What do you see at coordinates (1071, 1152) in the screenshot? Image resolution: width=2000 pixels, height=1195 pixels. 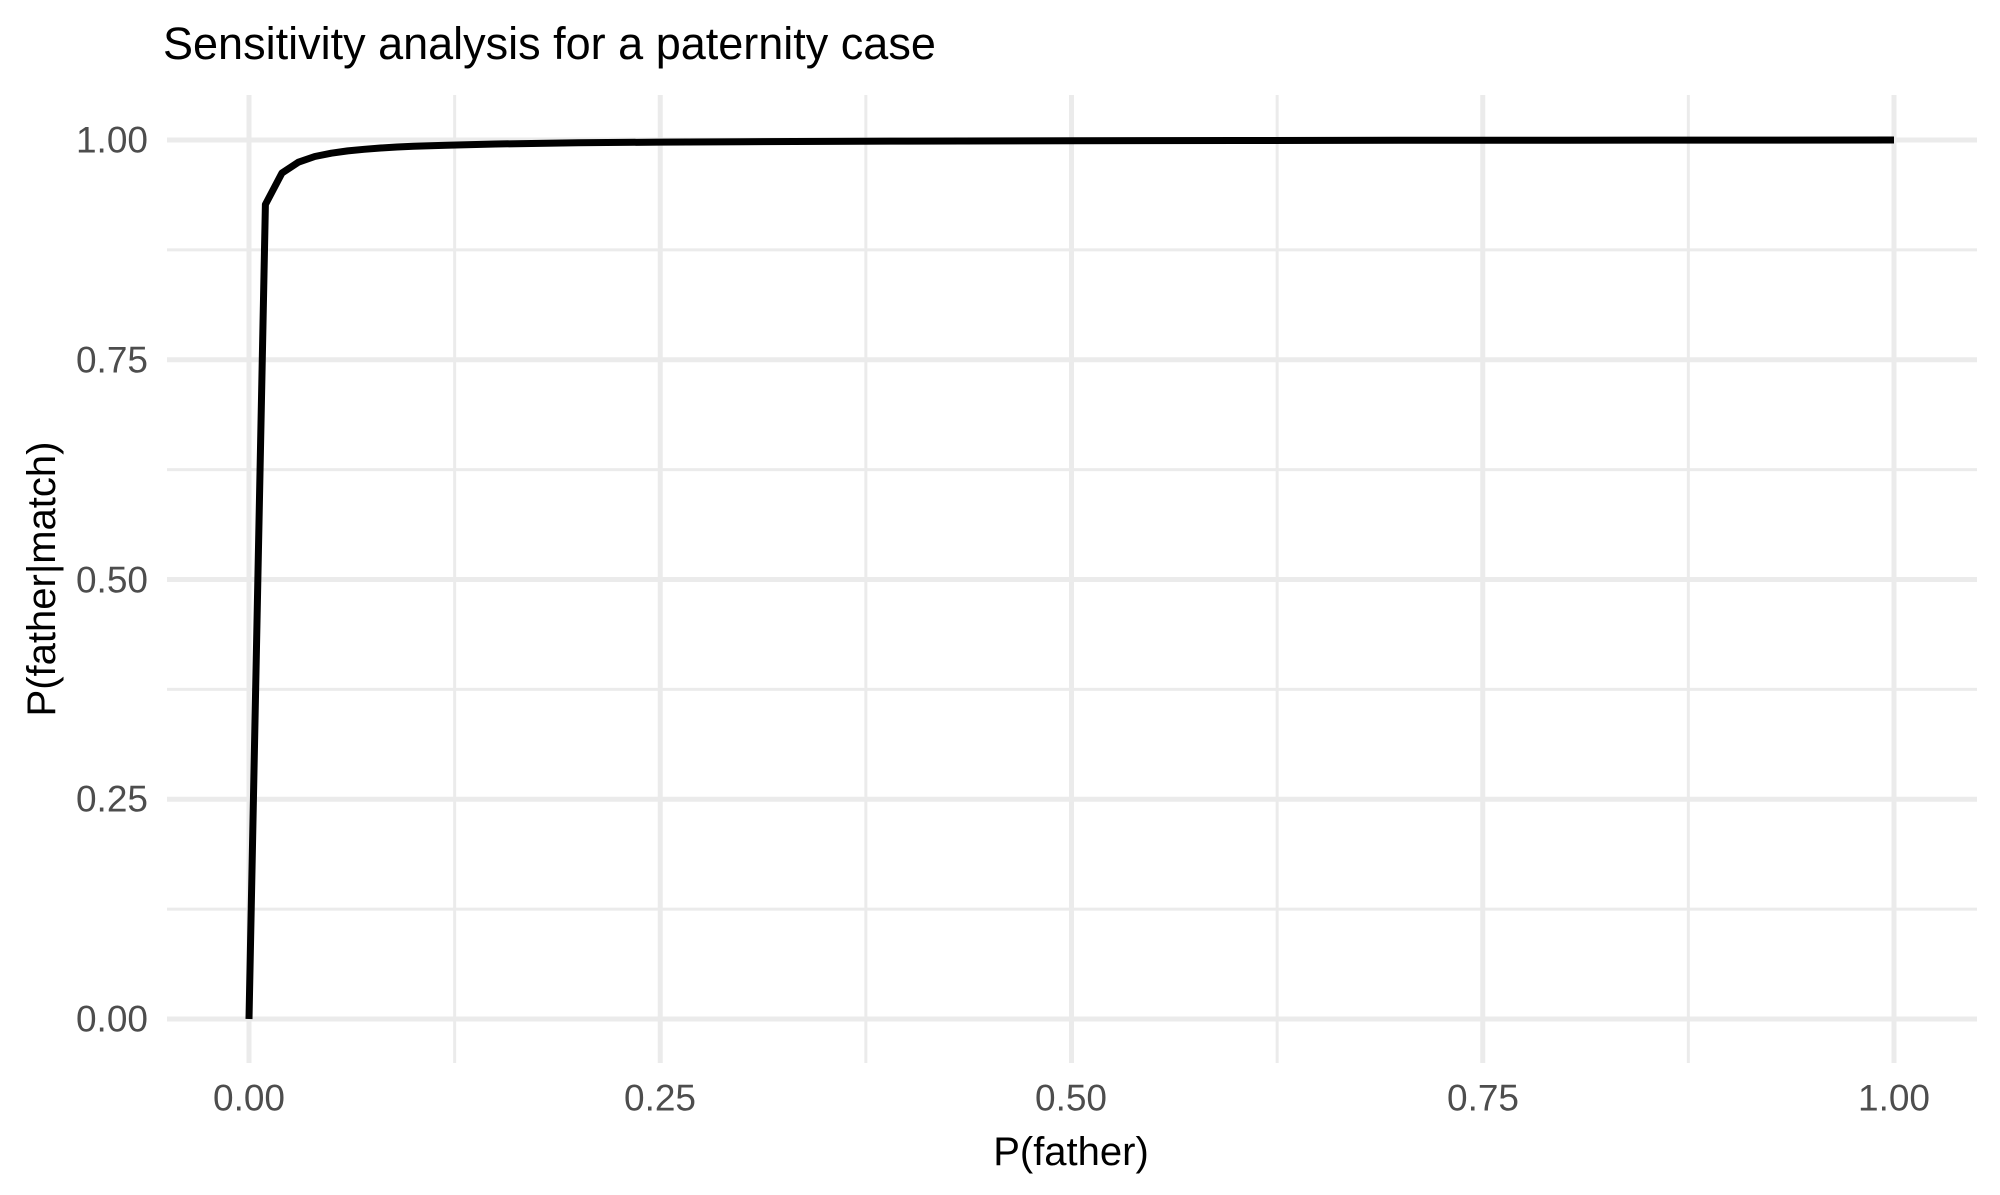 I see `x-axis-title: P(father)` at bounding box center [1071, 1152].